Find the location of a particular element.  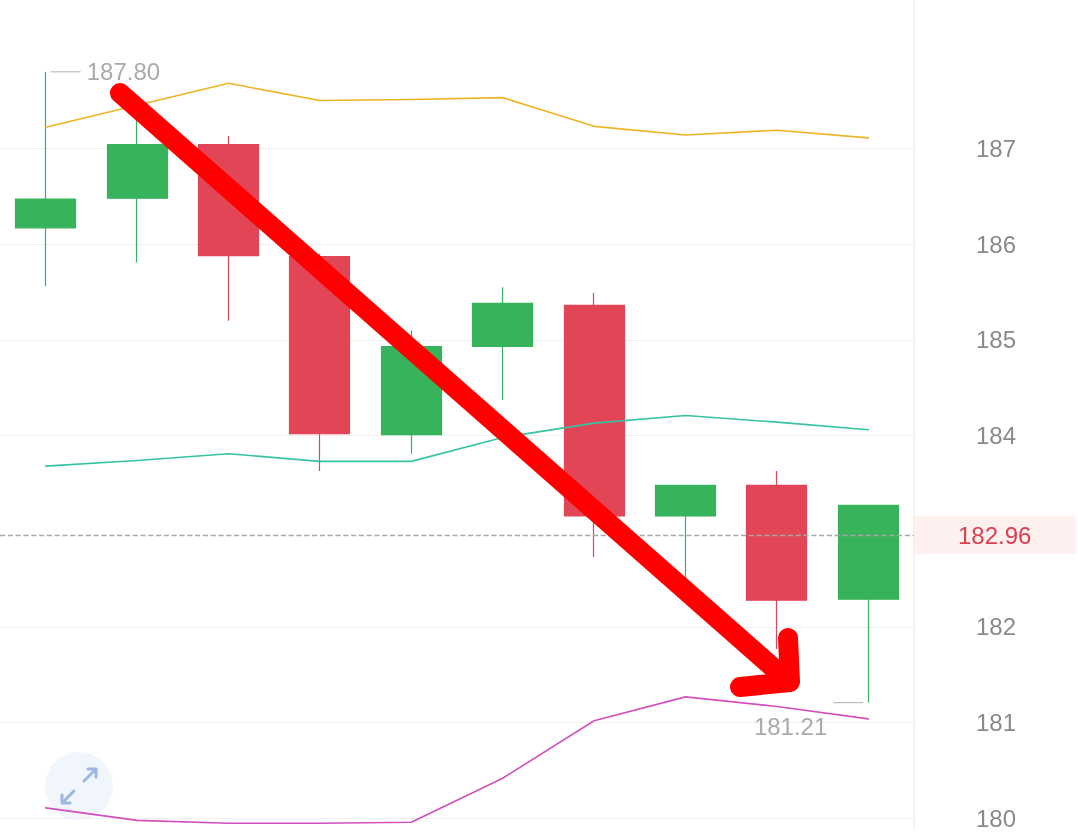

y-tick-label: 184 is located at coordinates (996, 436).